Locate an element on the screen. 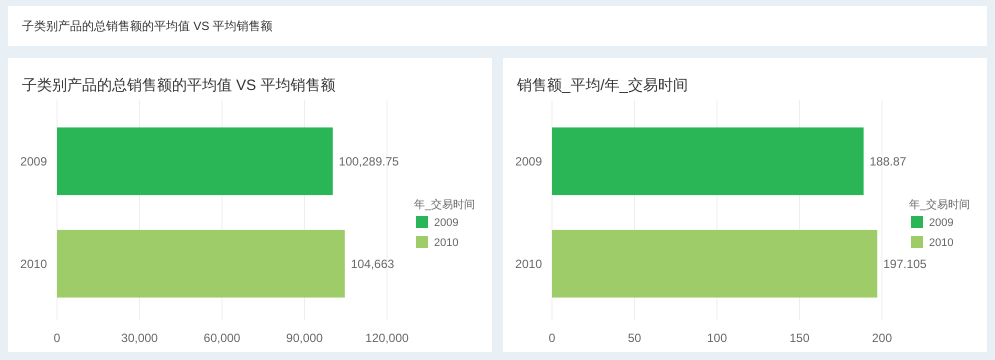  x-tick-label: 200 is located at coordinates (882, 338).